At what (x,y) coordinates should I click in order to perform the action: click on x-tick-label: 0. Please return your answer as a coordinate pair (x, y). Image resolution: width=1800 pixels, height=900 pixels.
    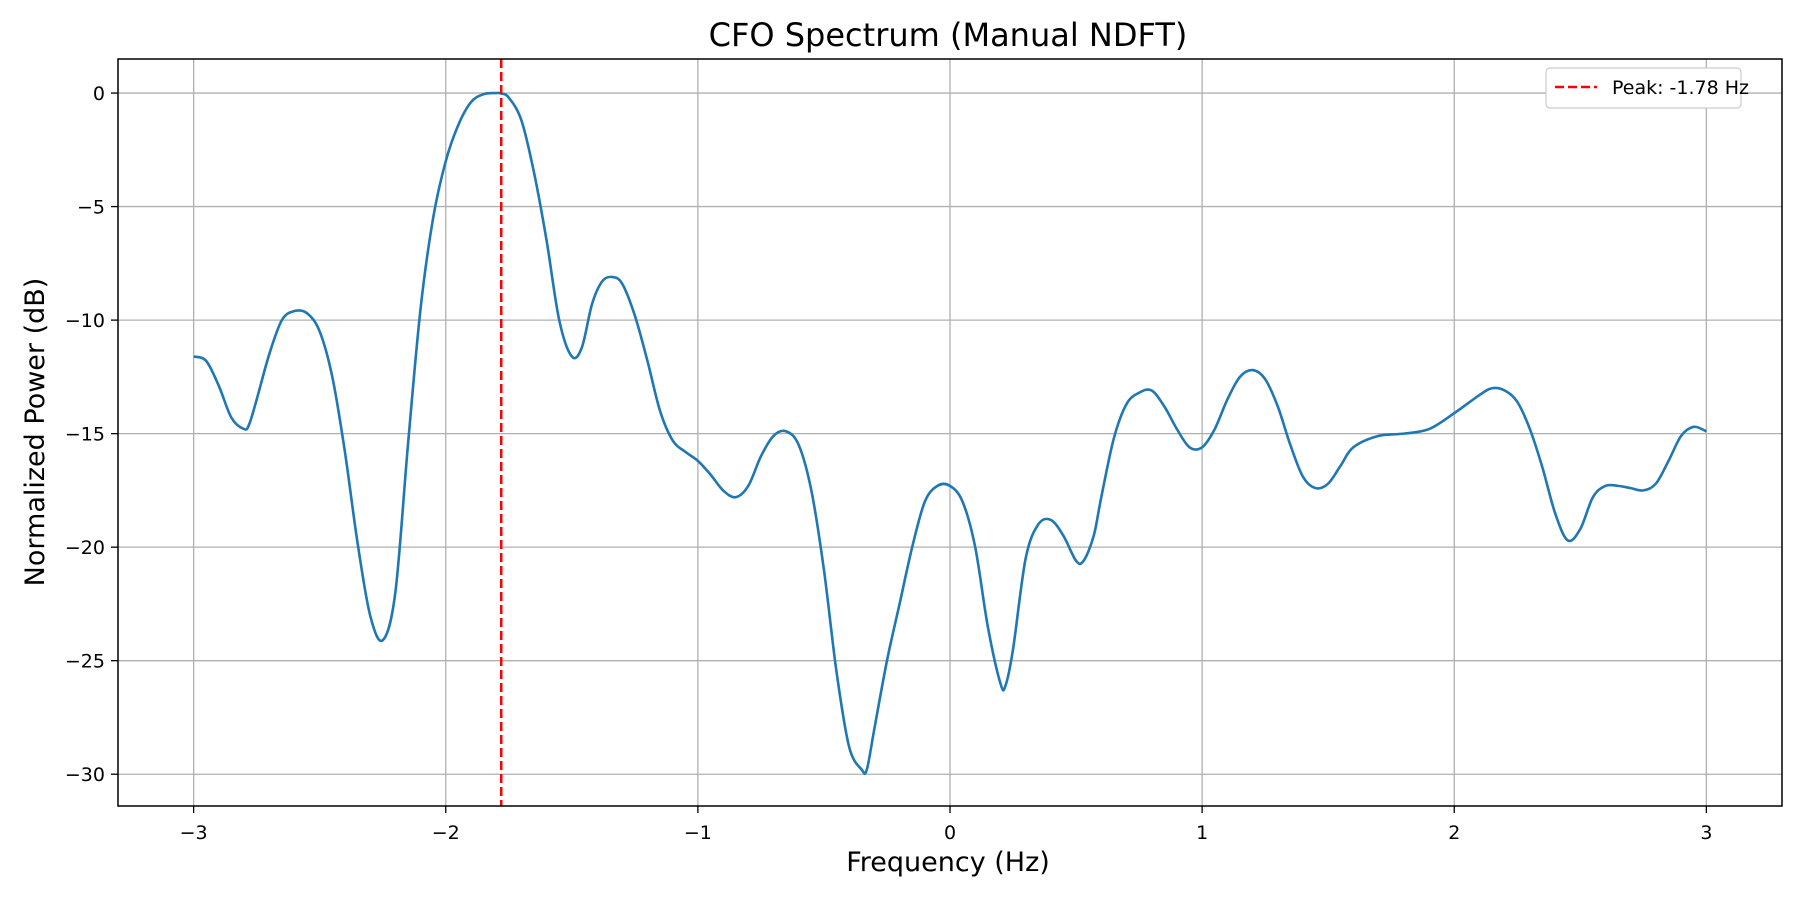
    Looking at the image, I should click on (950, 833).